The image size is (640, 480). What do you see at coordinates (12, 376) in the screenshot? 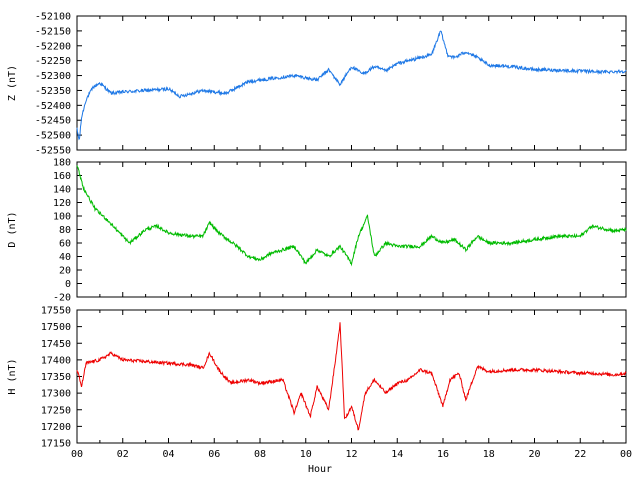
I see `y-axis-label: H (nT)` at bounding box center [12, 376].